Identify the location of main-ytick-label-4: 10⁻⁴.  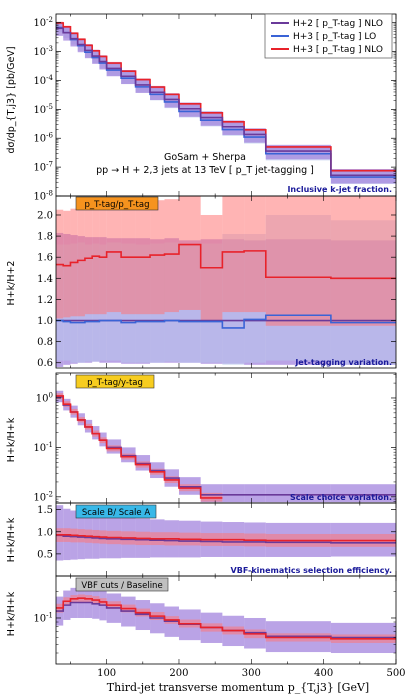
(43, 80).